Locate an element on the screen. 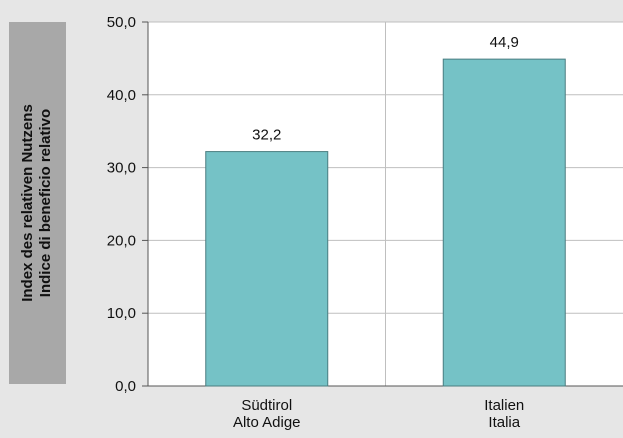 The image size is (623, 438). x-category-label: Südtirol is located at coordinates (266, 405).